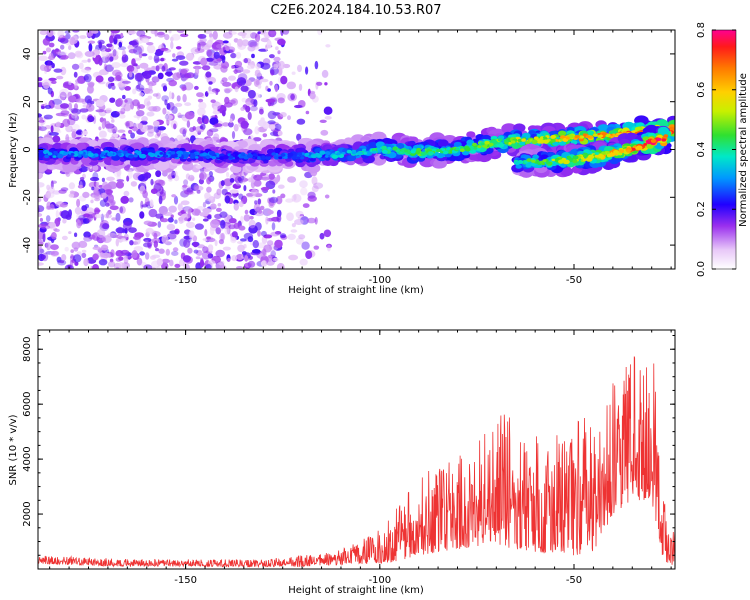  What do you see at coordinates (27, 513) in the screenshot?
I see `y-tick-label: 2000` at bounding box center [27, 513].